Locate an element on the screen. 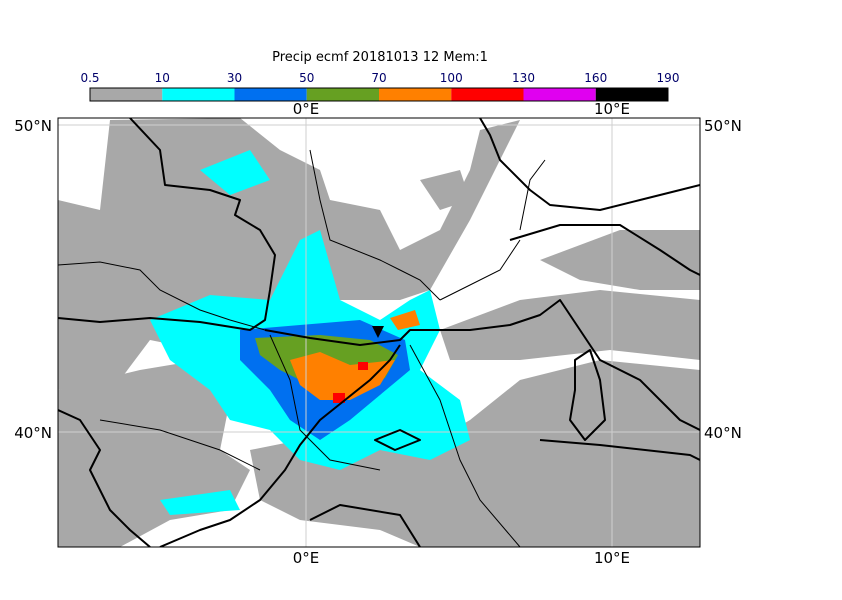 The image size is (842, 600). colorbar-label: 190 is located at coordinates (668, 78).